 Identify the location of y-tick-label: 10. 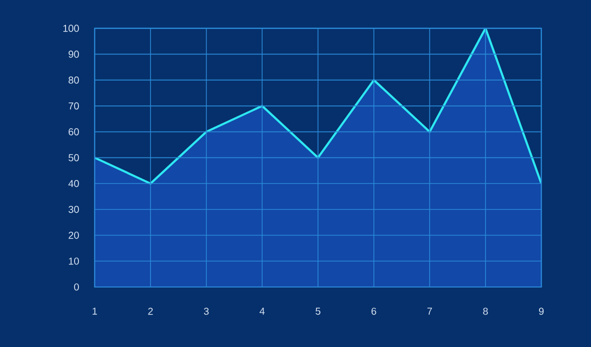
(73, 261).